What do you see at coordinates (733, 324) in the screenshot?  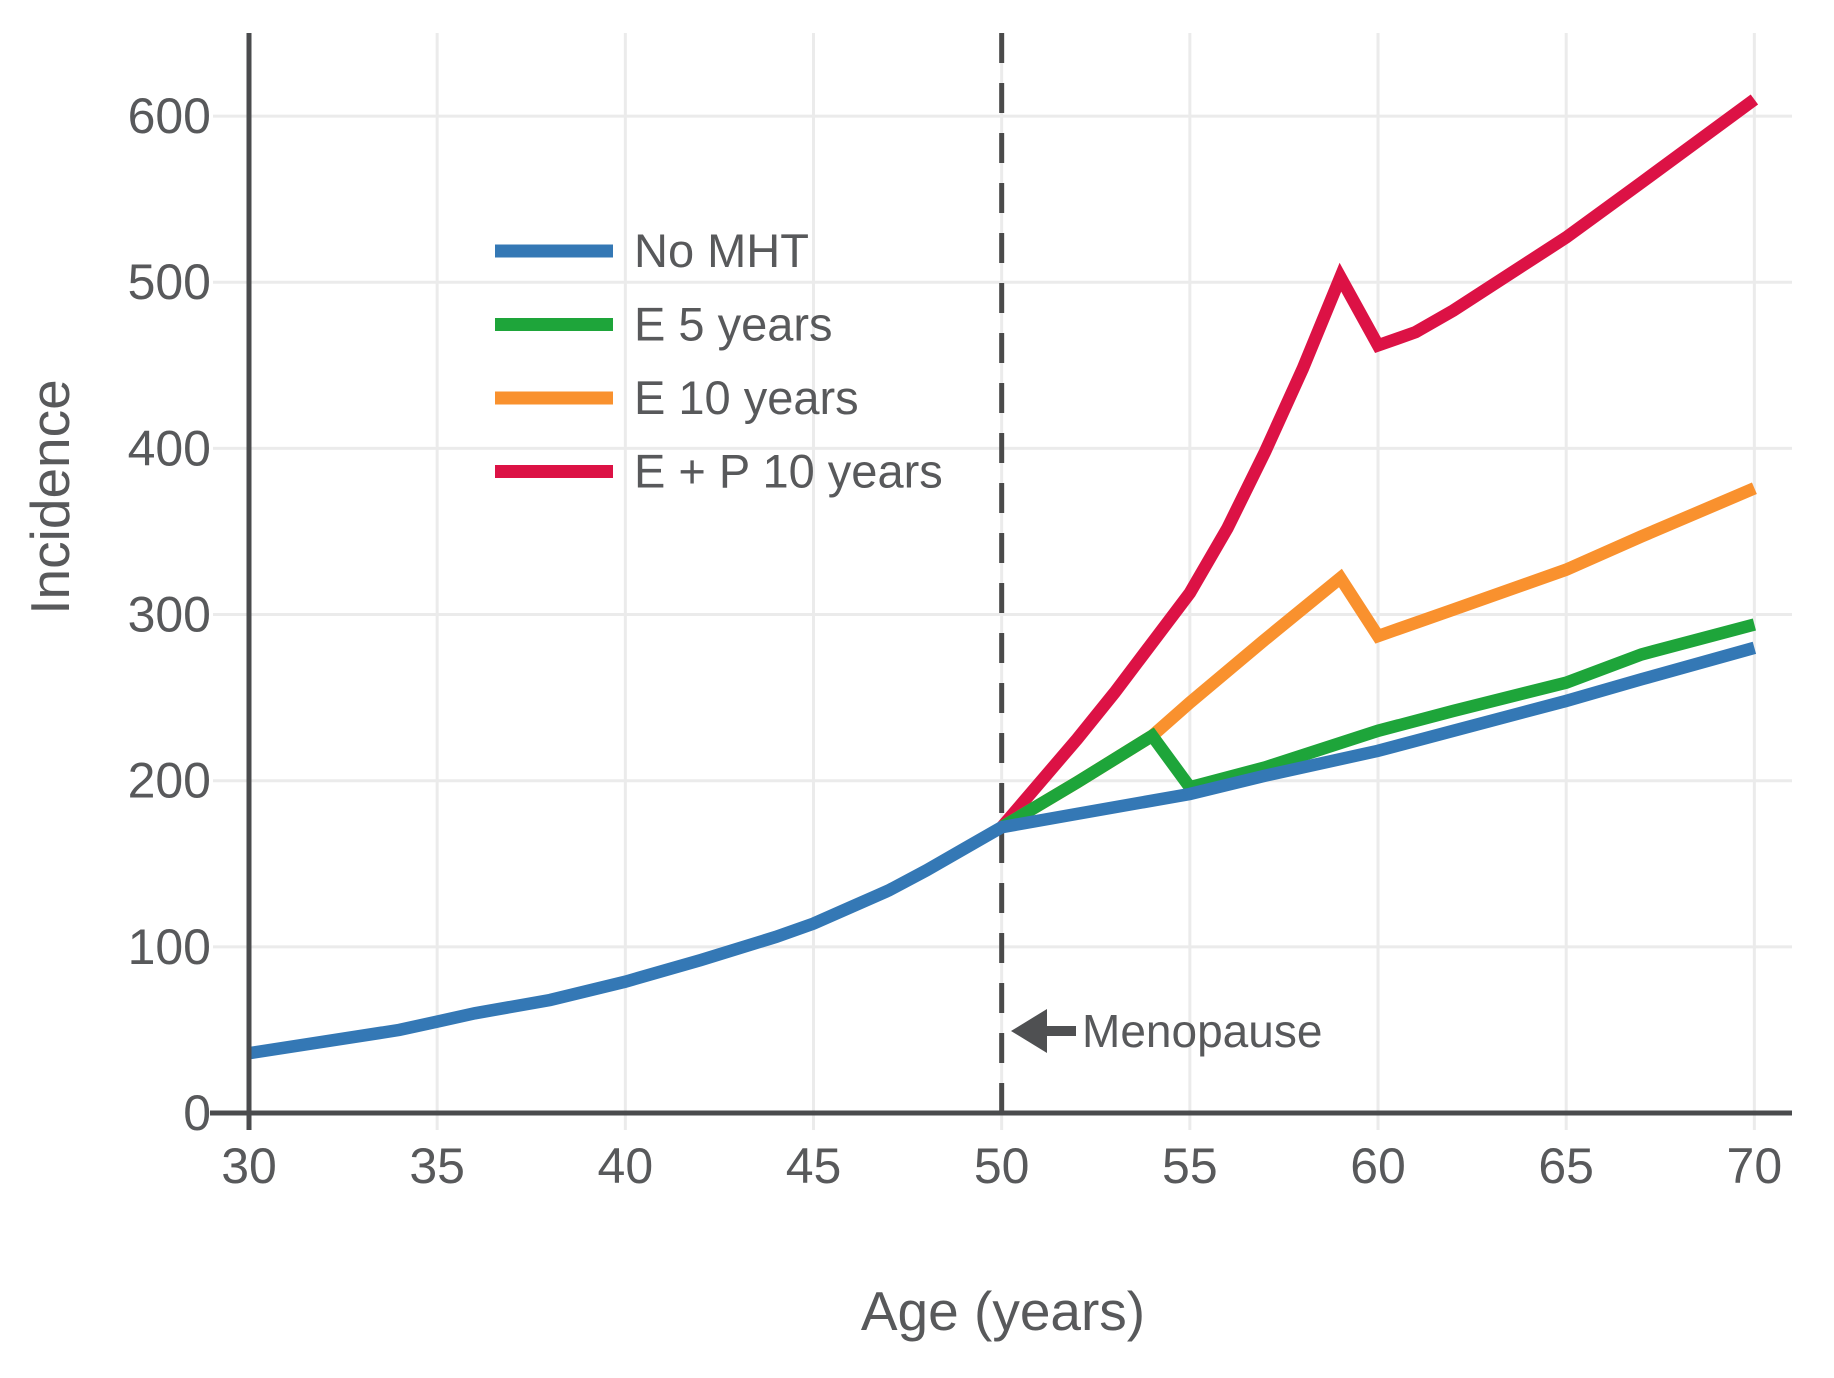 I see `legend-label-e-5-years: E 5 years` at bounding box center [733, 324].